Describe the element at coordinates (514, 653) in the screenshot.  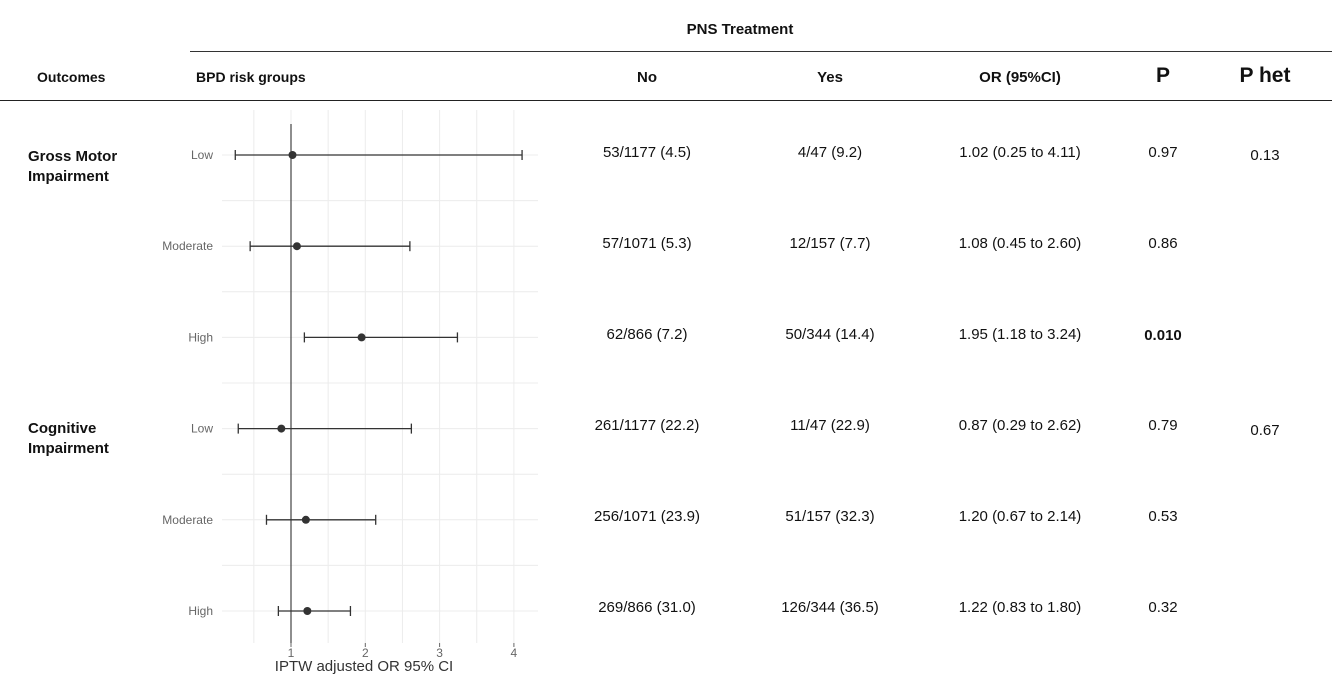
I see `x-tick-label: 4` at that location.